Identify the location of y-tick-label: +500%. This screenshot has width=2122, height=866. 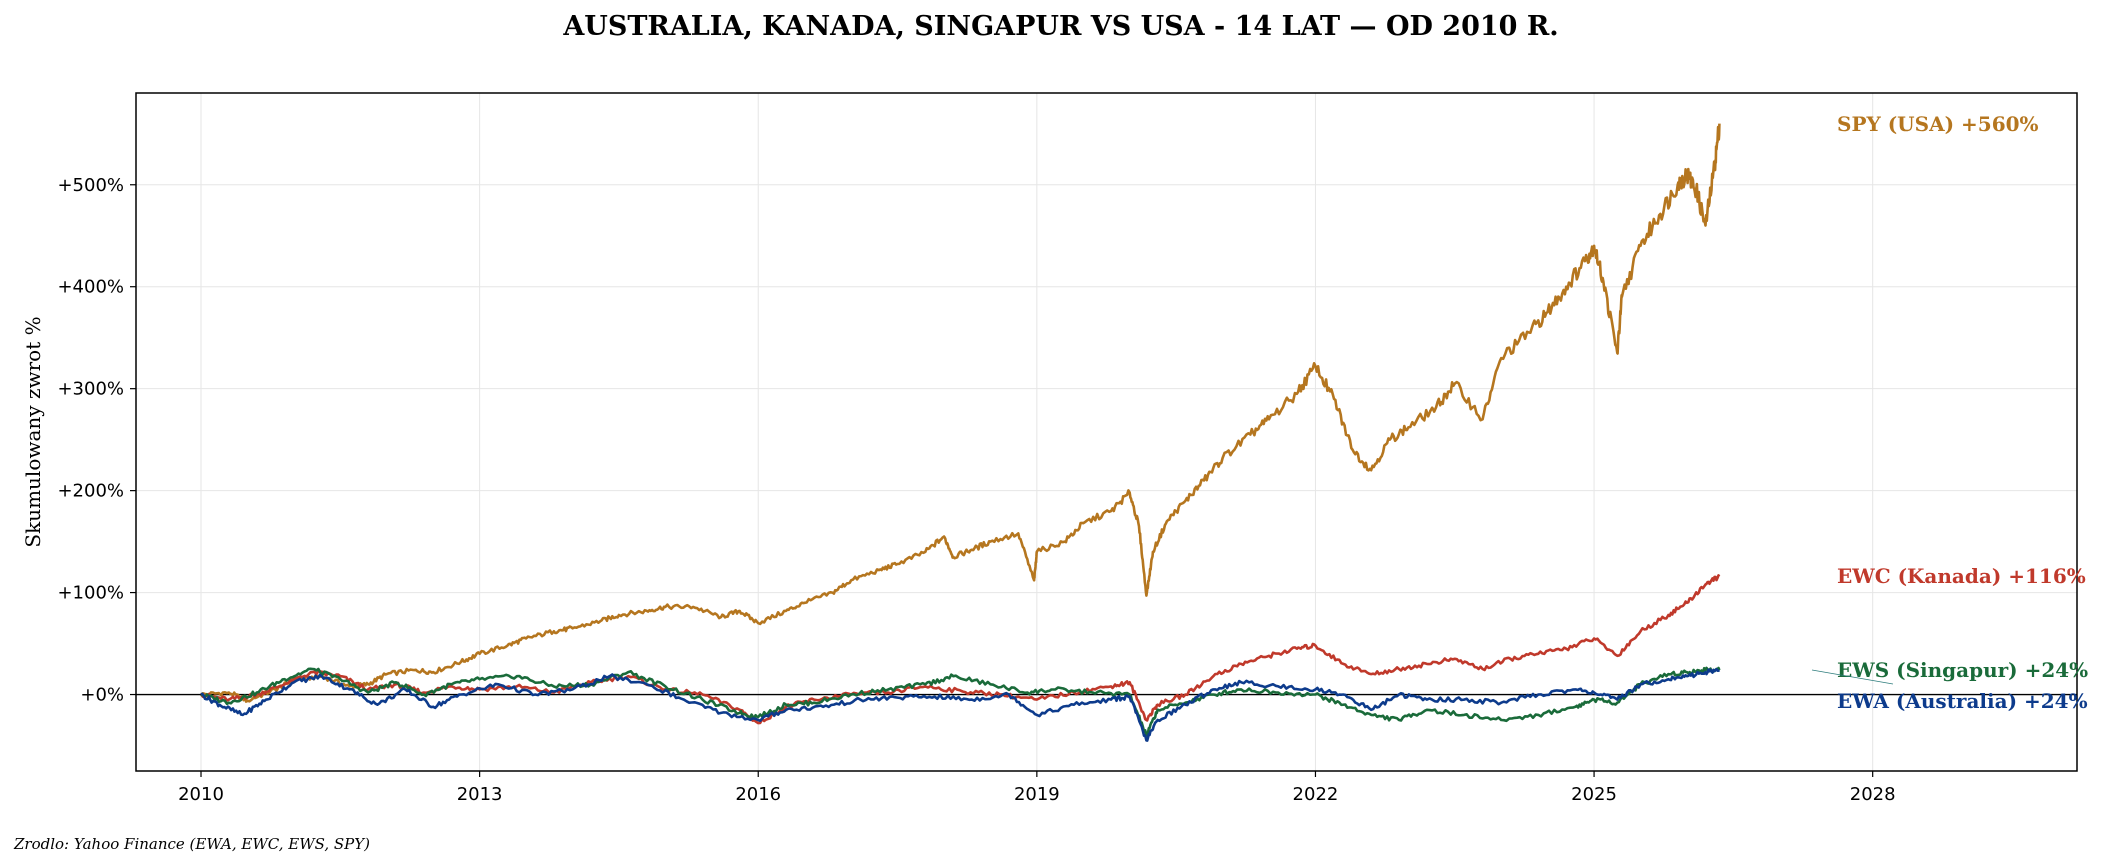
(90, 185).